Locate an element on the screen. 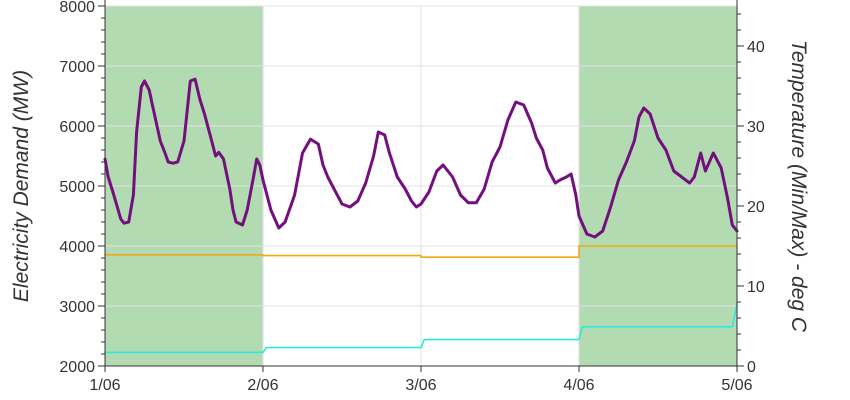 Image resolution: width=850 pixels, height=400 pixels. x-tick-label: 5/06 is located at coordinates (736, 385).